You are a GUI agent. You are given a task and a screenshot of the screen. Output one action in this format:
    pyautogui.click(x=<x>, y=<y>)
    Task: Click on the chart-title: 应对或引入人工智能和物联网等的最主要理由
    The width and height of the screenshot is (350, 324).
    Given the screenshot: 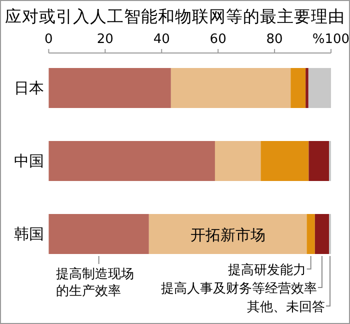 What is the action you would take?
    pyautogui.click(x=175, y=16)
    